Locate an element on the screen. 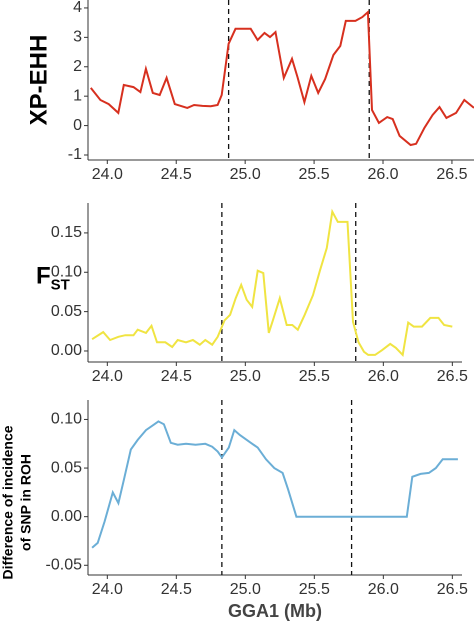  y-tick-label: 0.15 is located at coordinates (66, 232).